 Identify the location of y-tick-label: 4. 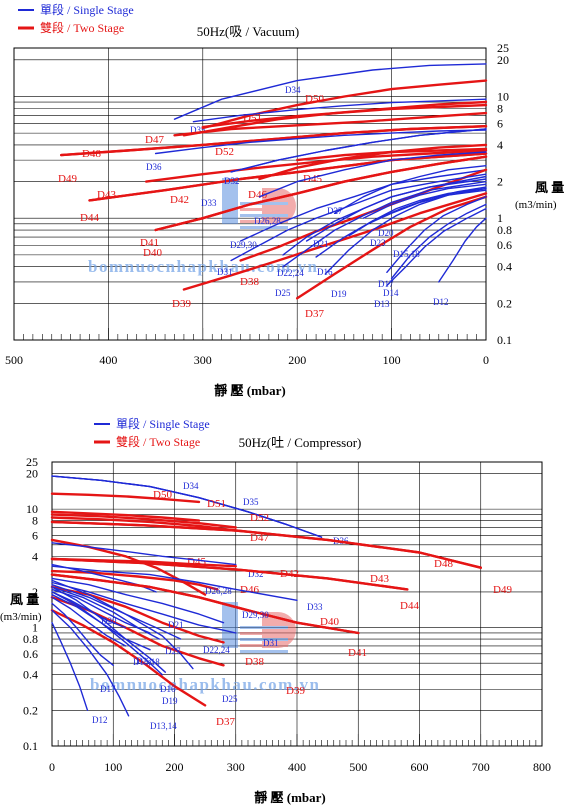
(35, 556).